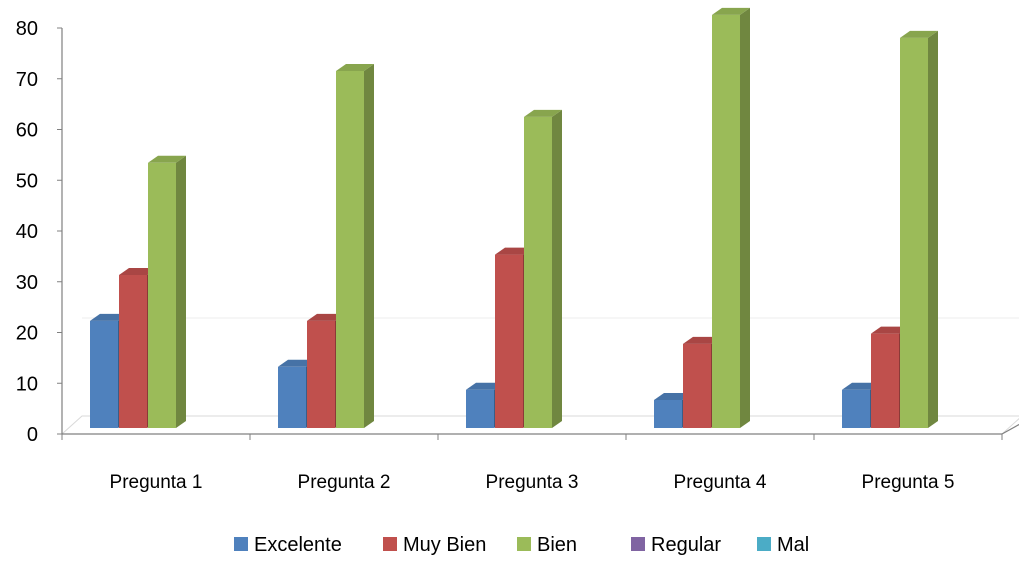 Image resolution: width=1019 pixels, height=565 pixels. Describe the element at coordinates (27, 181) in the screenshot. I see `y-tick-label: 50` at that location.